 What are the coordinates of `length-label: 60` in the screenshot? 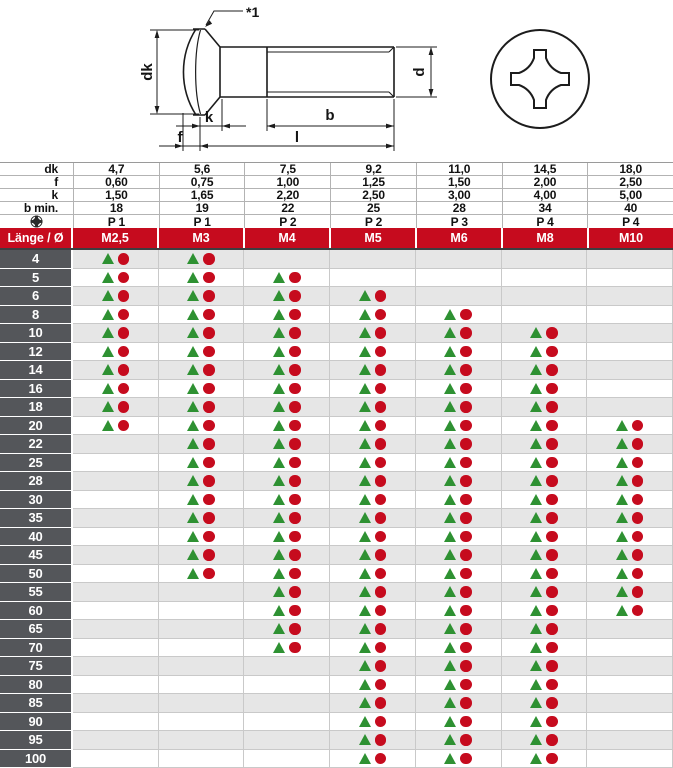 It's located at (36, 611).